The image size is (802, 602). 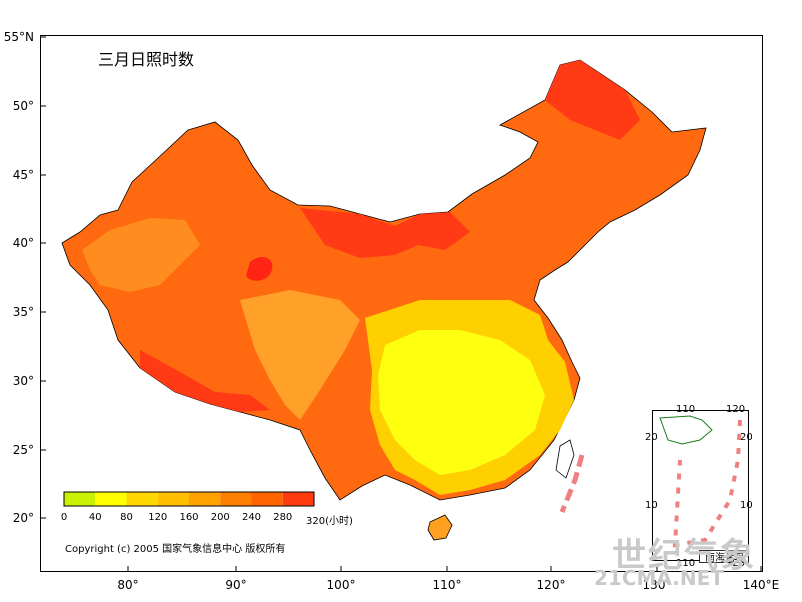 I want to click on lat-label: 30°, so click(x=23, y=381).